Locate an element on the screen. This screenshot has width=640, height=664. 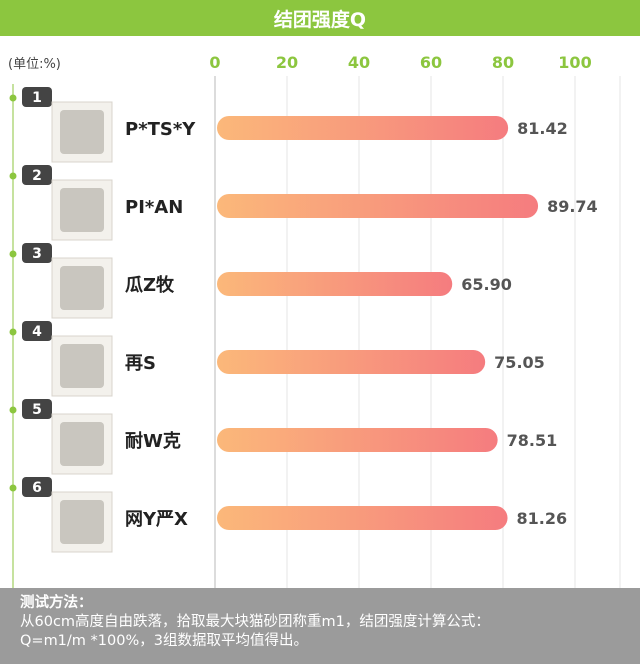
value-label: 65.90 is located at coordinates (486, 284).